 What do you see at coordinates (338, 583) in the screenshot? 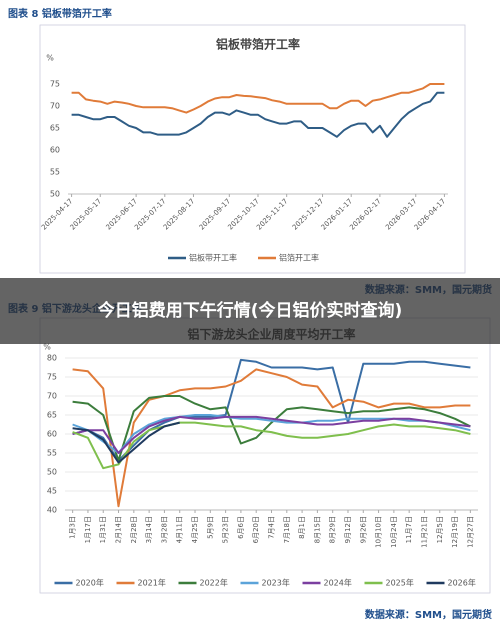
I see `legend-label: 2024年` at bounding box center [338, 583].